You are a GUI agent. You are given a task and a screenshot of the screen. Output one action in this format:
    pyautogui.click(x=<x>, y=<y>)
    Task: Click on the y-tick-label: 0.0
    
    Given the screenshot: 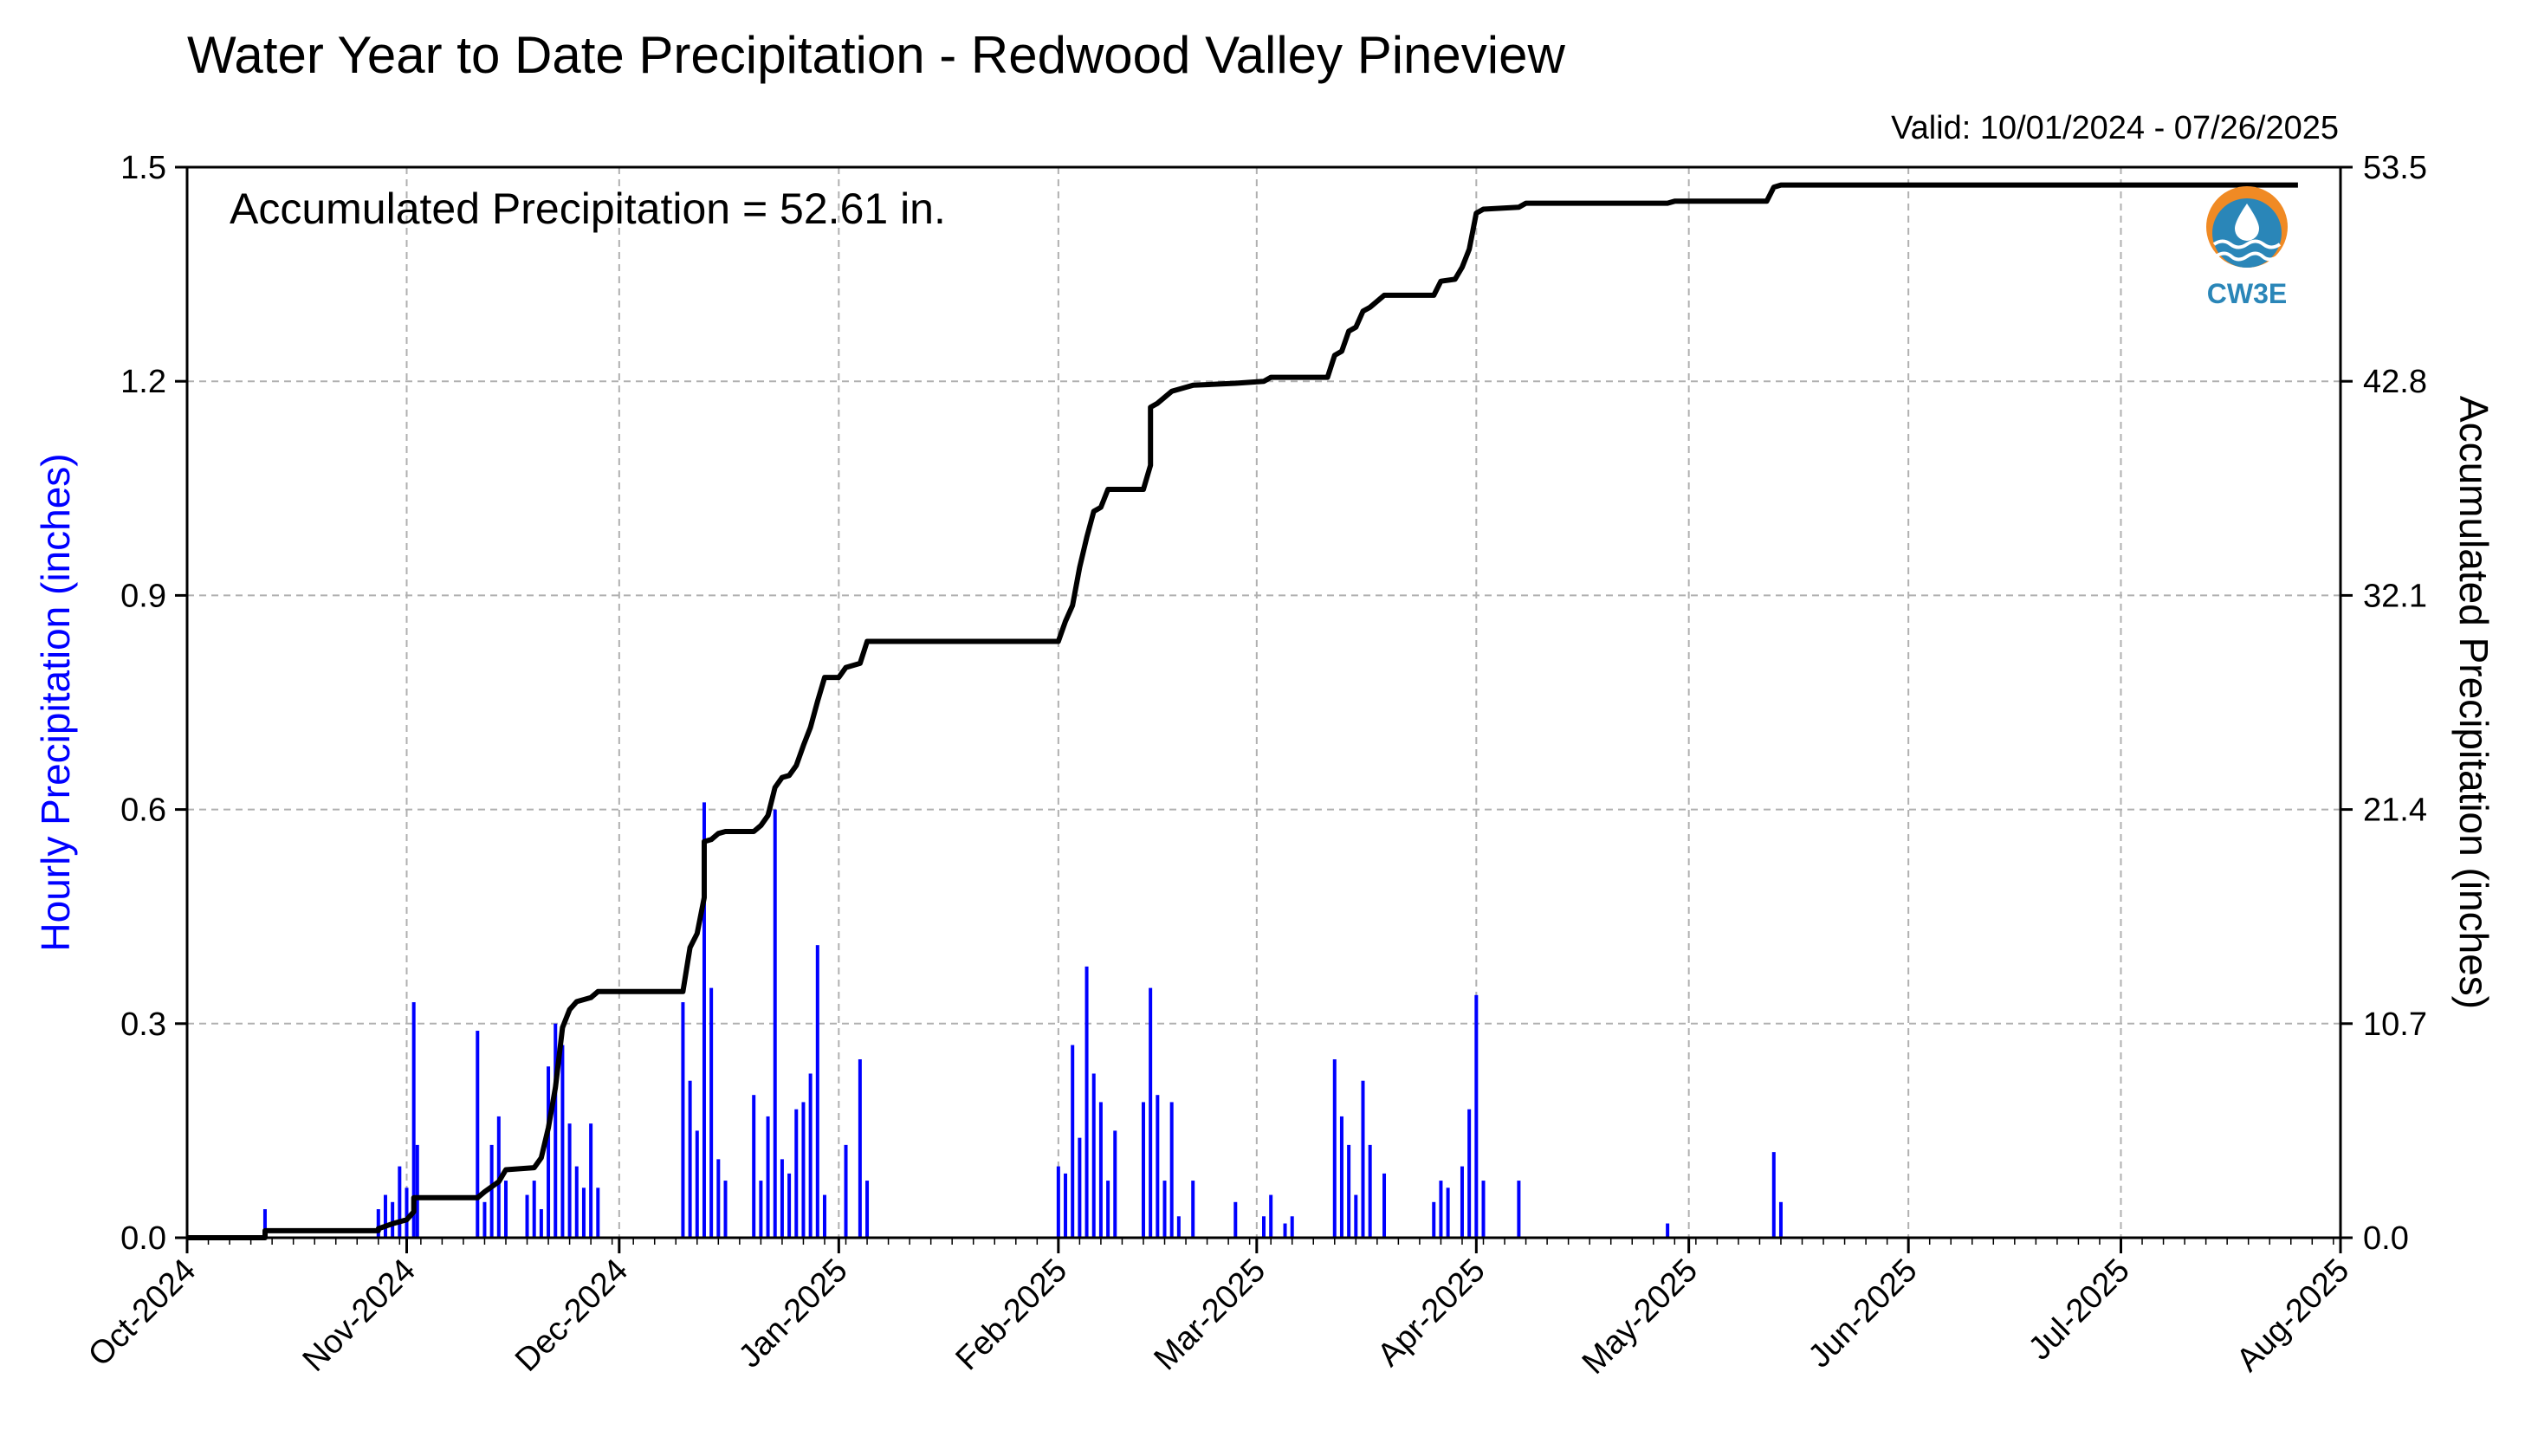 What is the action you would take?
    pyautogui.click(x=143, y=1238)
    